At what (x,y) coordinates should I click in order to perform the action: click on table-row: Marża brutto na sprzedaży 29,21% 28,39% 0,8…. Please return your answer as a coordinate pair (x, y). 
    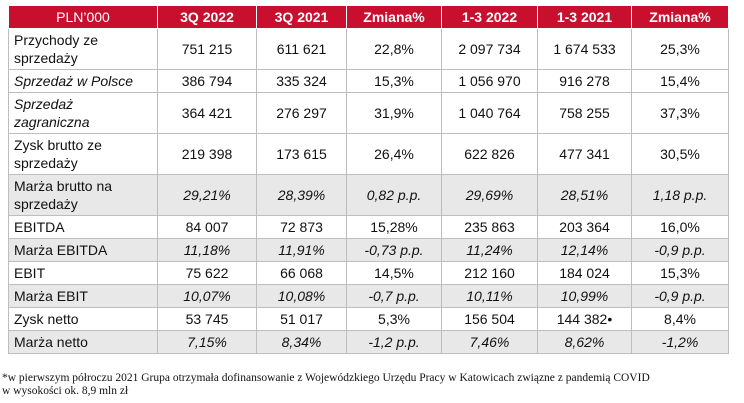
    Looking at the image, I should click on (368, 195).